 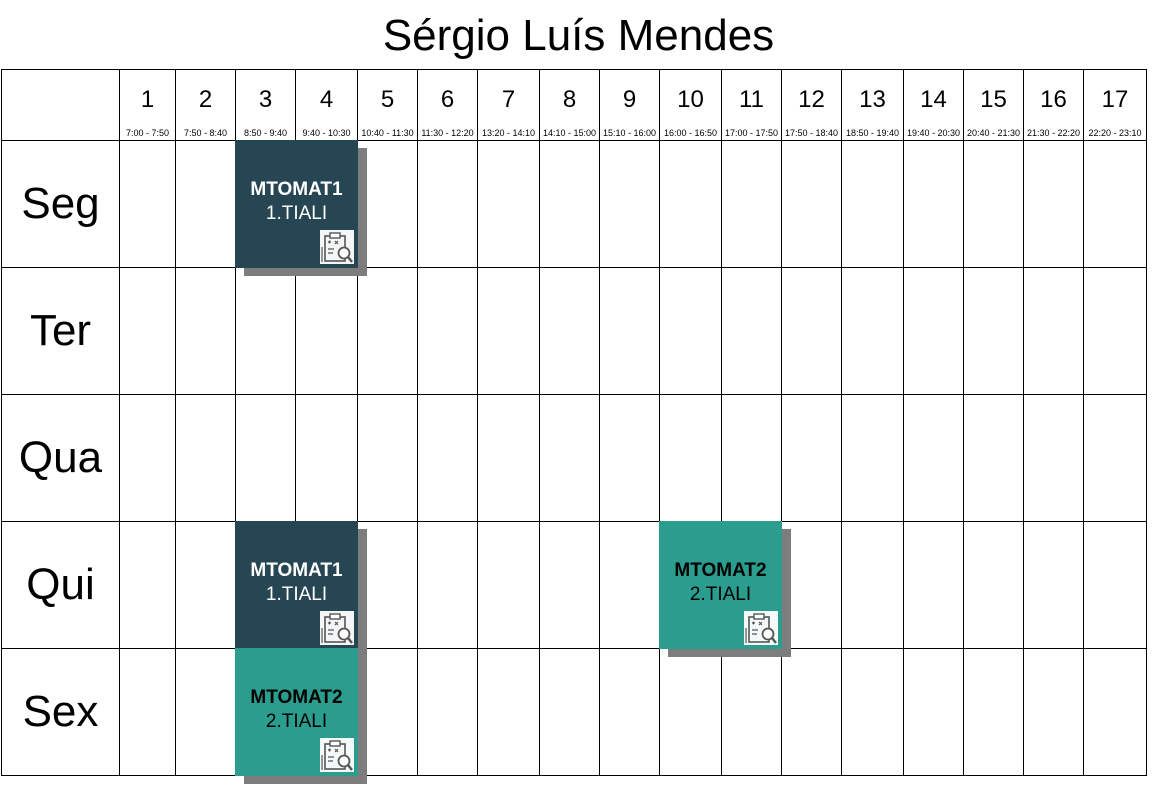 What do you see at coordinates (872, 99) in the screenshot?
I see `period-number: 13` at bounding box center [872, 99].